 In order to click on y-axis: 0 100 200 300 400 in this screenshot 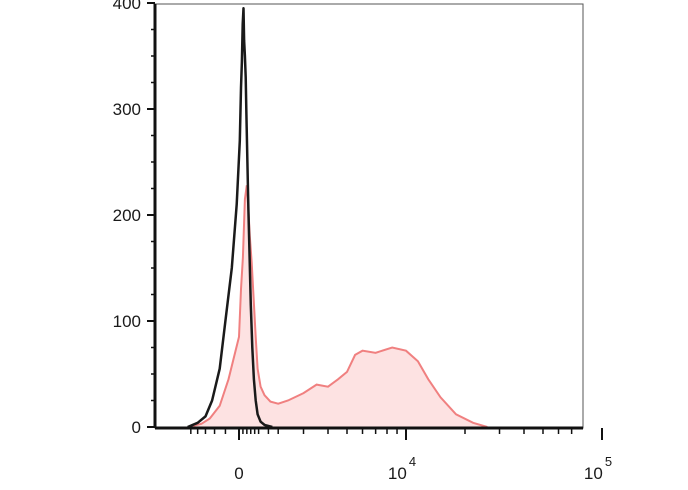, I will do `click(134, 218)`.